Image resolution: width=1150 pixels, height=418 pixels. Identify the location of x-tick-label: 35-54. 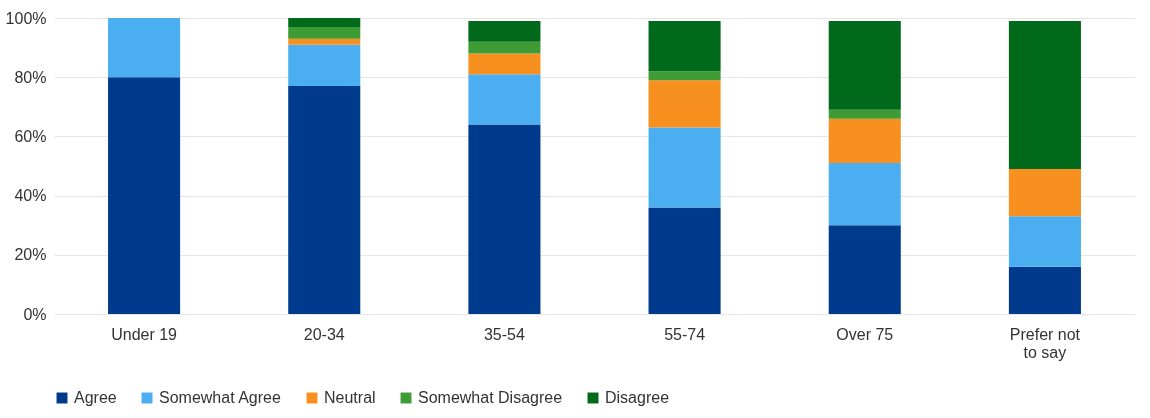
(504, 334).